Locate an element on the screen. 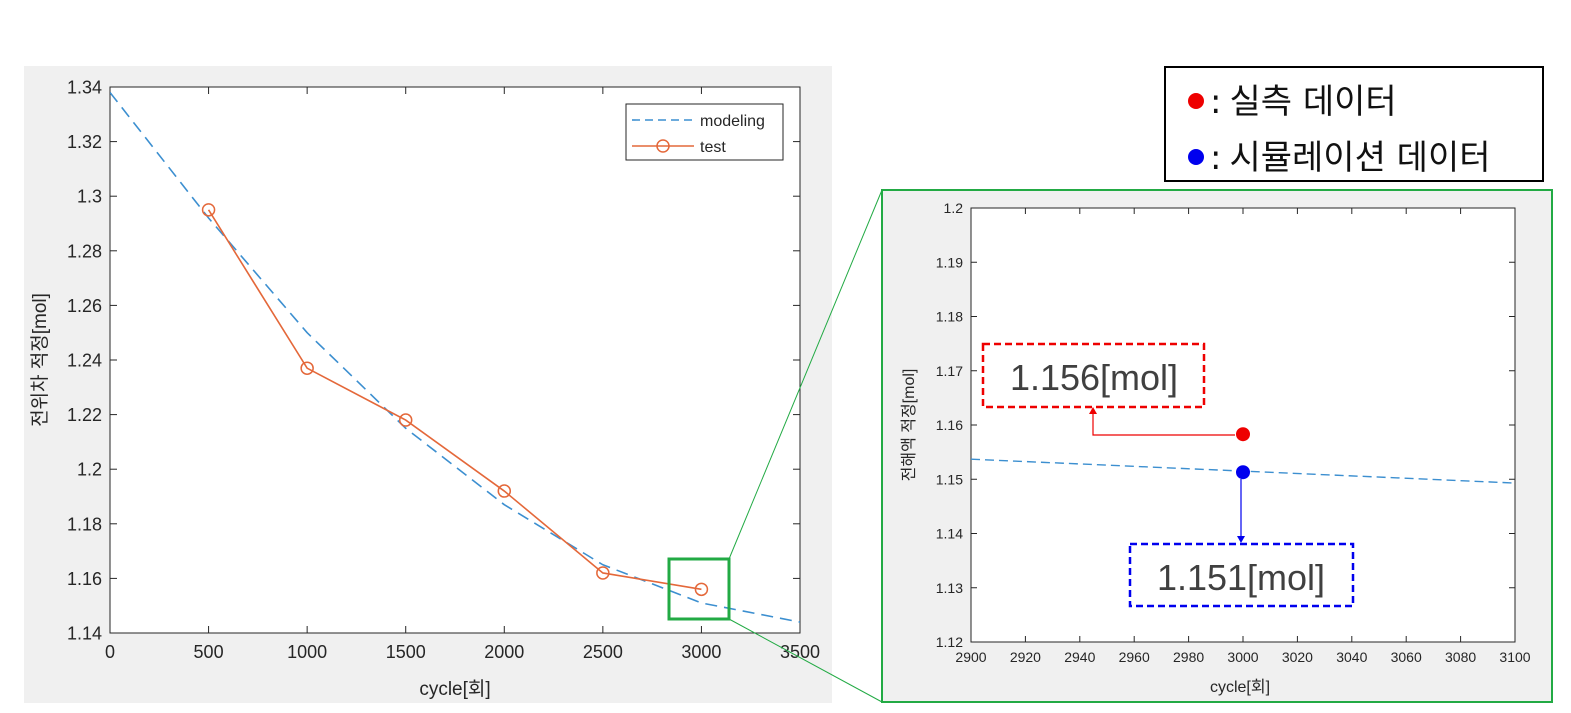 The image size is (1571, 713). measured-point is located at coordinates (1243, 434).